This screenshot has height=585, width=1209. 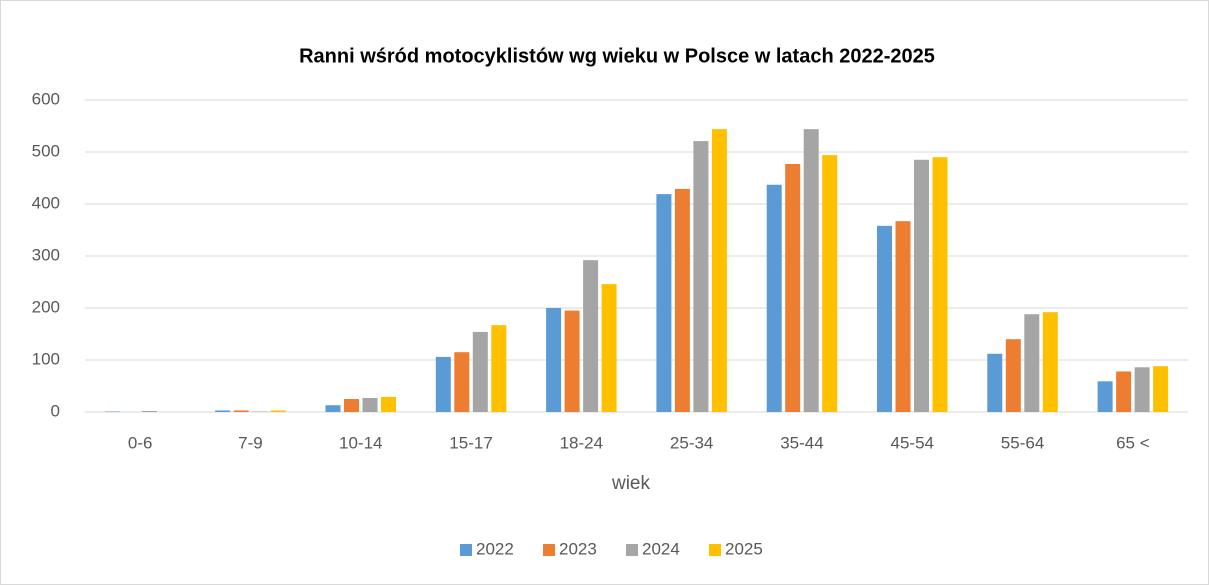 I want to click on x-tick-label: 55-64, so click(x=1022, y=442).